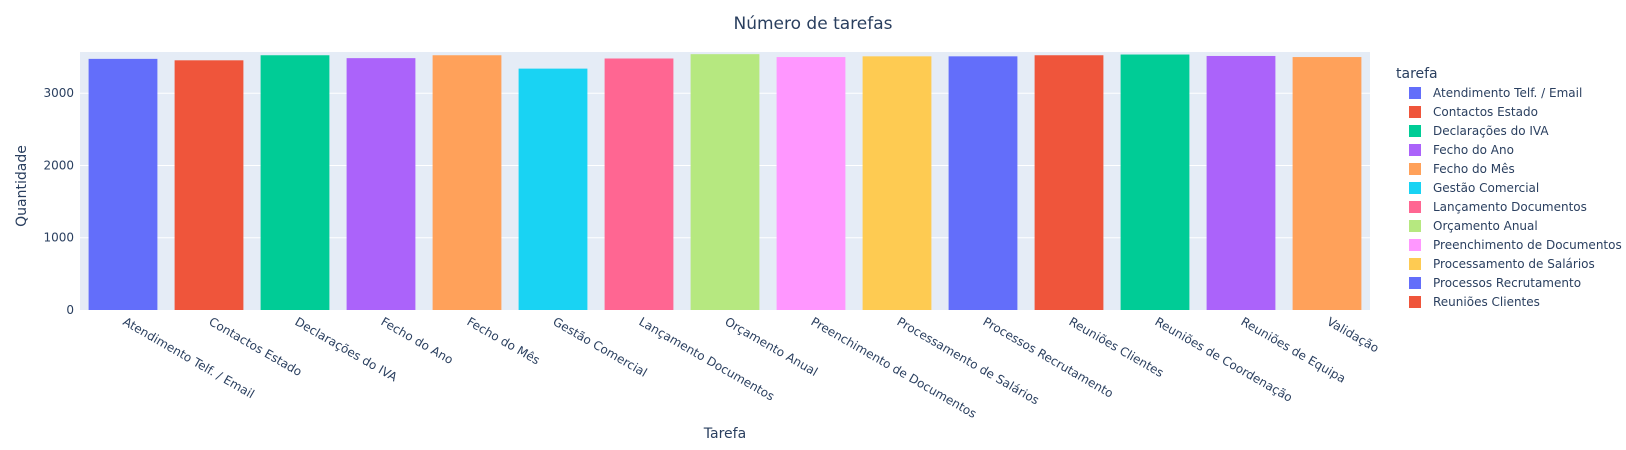 Image resolution: width=1626 pixels, height=450 pixels. I want to click on y-axis-ticks: 0 1000 2000 3000, so click(58, 201).